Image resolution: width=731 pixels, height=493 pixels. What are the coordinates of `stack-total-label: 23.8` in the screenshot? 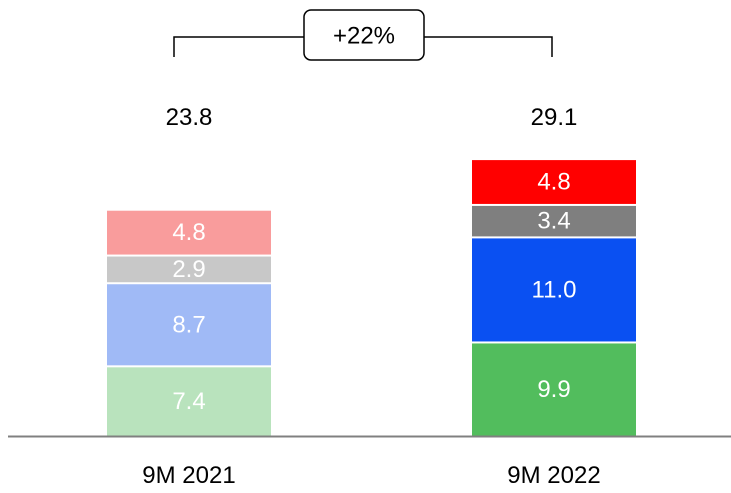 It's located at (189, 117).